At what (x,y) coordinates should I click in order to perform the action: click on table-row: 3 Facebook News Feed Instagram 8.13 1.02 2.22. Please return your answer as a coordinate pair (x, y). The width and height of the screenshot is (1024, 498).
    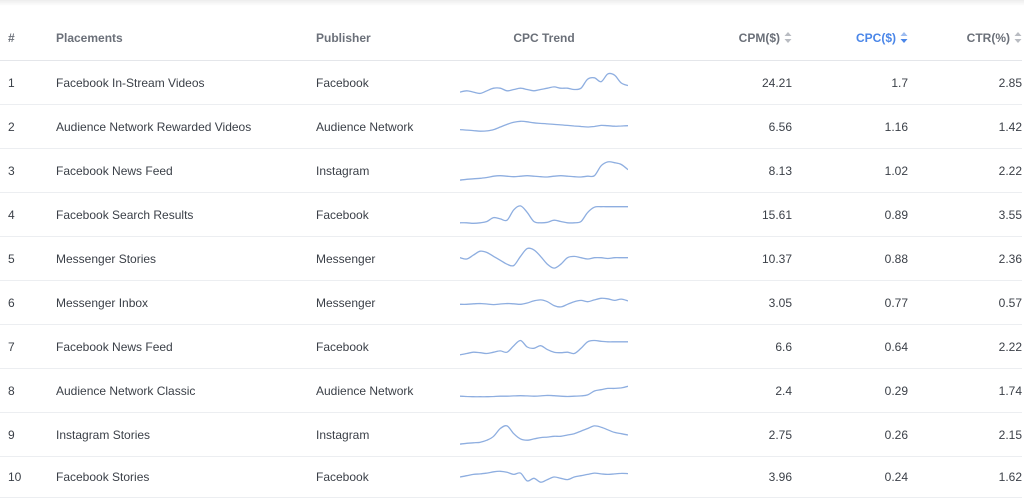
    Looking at the image, I should click on (511, 170).